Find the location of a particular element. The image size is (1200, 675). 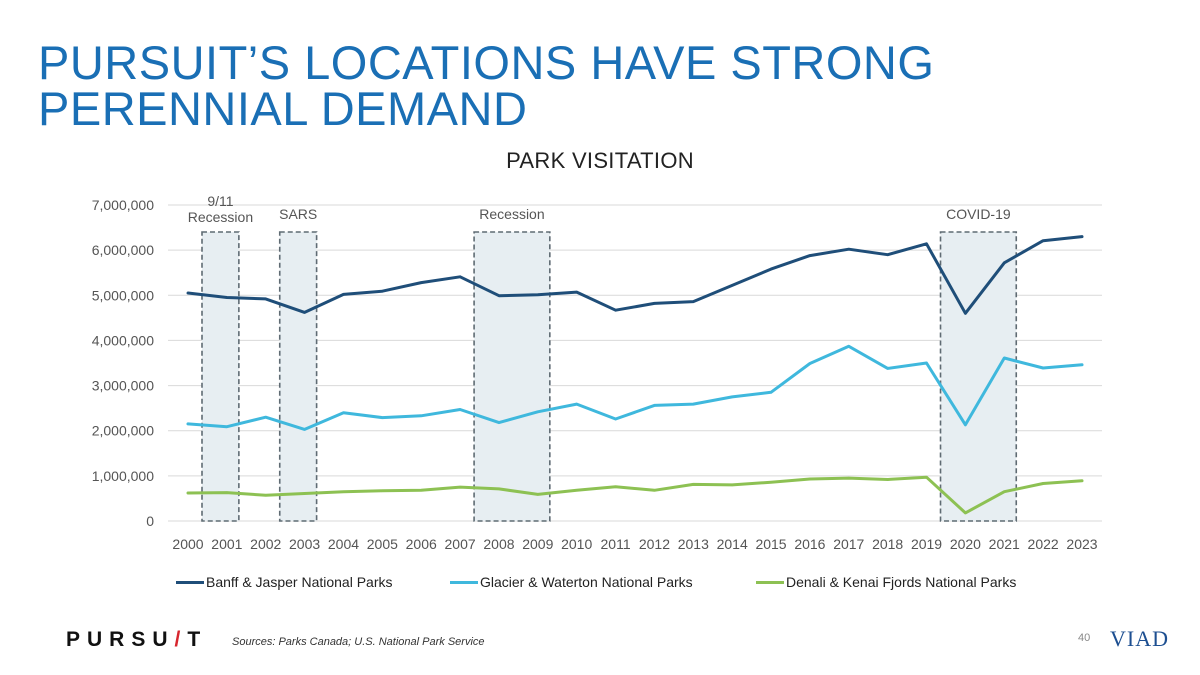

y-tick-label: 0 is located at coordinates (150, 521).